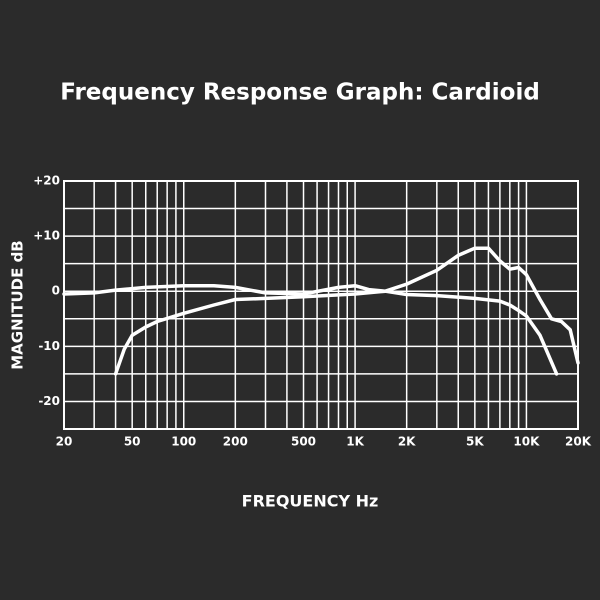 This screenshot has height=600, width=600. I want to click on x-tick-label: 10K, so click(526, 442).